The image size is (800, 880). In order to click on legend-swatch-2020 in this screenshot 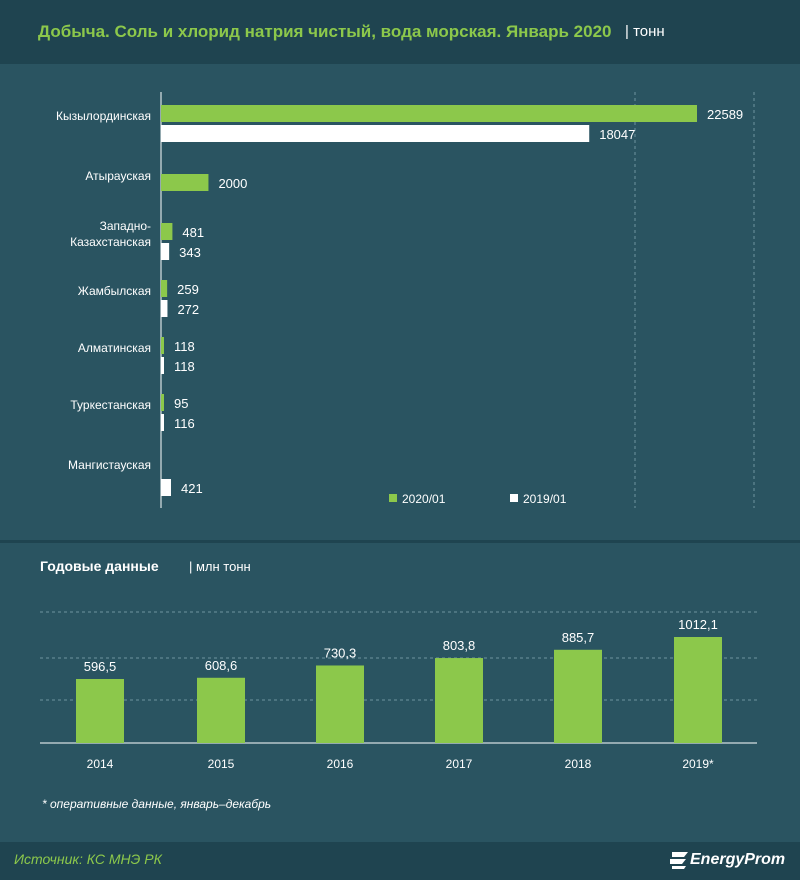, I will do `click(393, 498)`.